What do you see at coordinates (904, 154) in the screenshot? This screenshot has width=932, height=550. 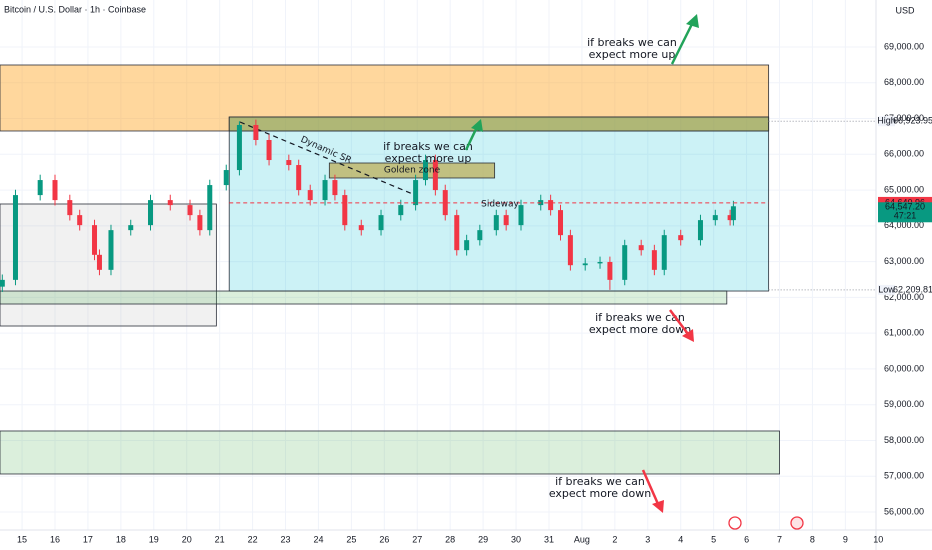 I see `y-tick-label: 66,000.00` at bounding box center [904, 154].